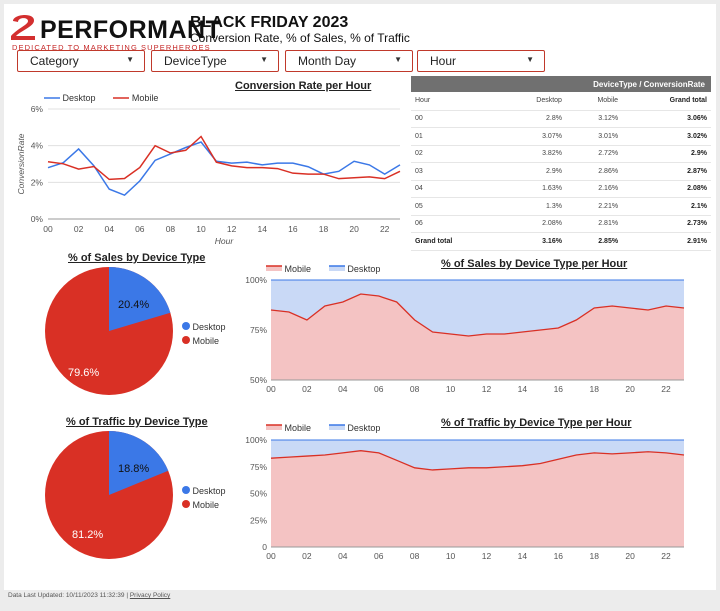  I want to click on pivot-row: 05 1.3% 2.21% 2.1%, so click(561, 206).